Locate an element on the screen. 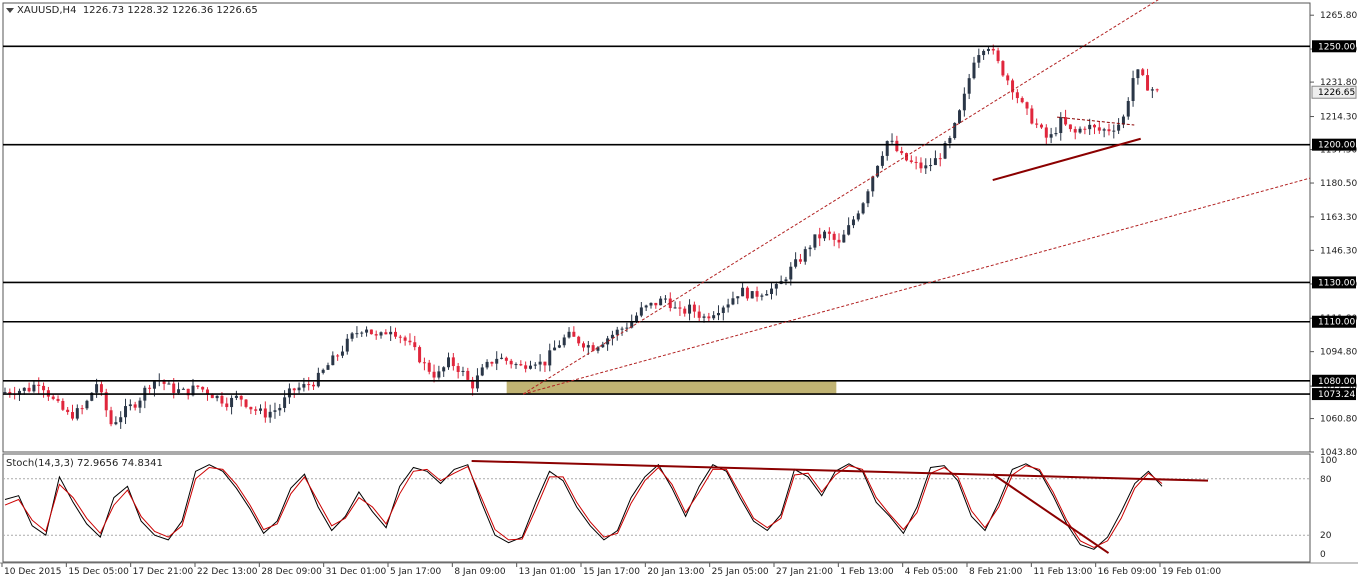 This screenshot has height=581, width=1358. y-tick-label: 1077.30 is located at coordinates (1338, 387).